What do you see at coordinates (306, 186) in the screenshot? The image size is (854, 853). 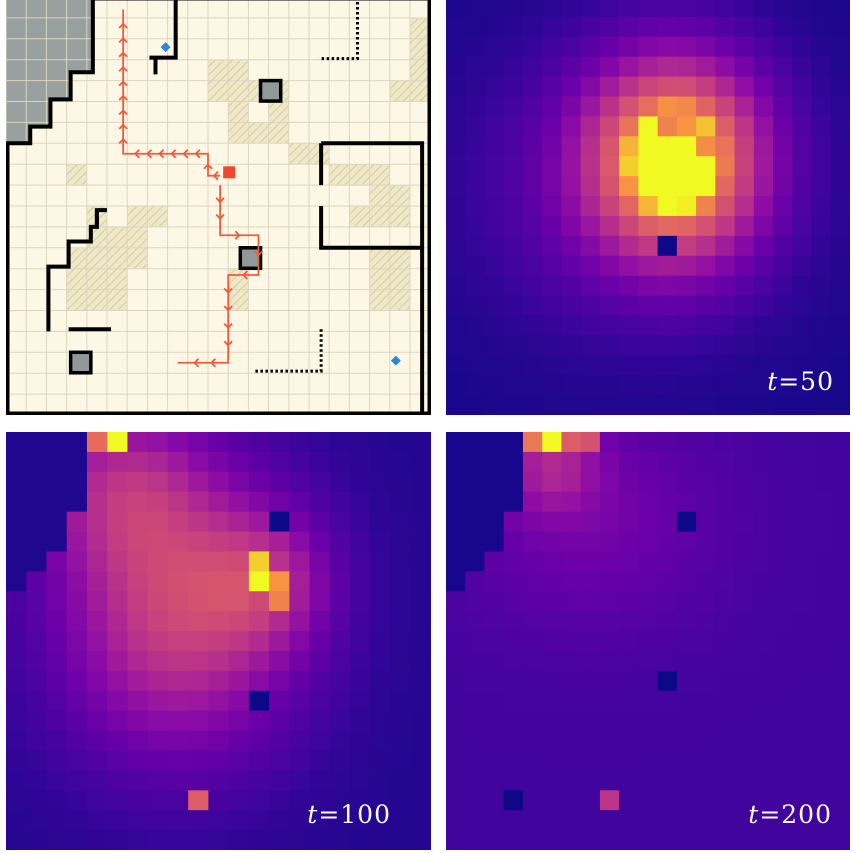 I see `dotted-walls` at bounding box center [306, 186].